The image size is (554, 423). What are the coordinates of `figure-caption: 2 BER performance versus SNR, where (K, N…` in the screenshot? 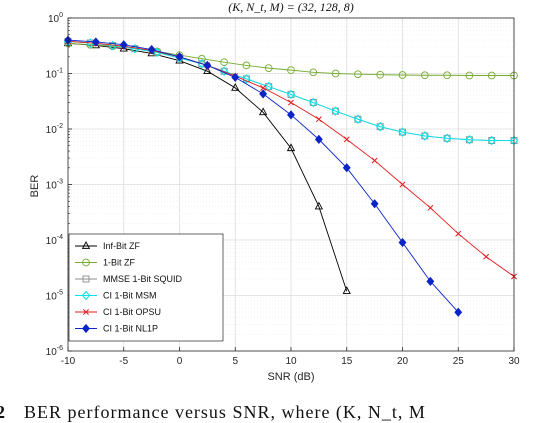 It's located at (277, 412).